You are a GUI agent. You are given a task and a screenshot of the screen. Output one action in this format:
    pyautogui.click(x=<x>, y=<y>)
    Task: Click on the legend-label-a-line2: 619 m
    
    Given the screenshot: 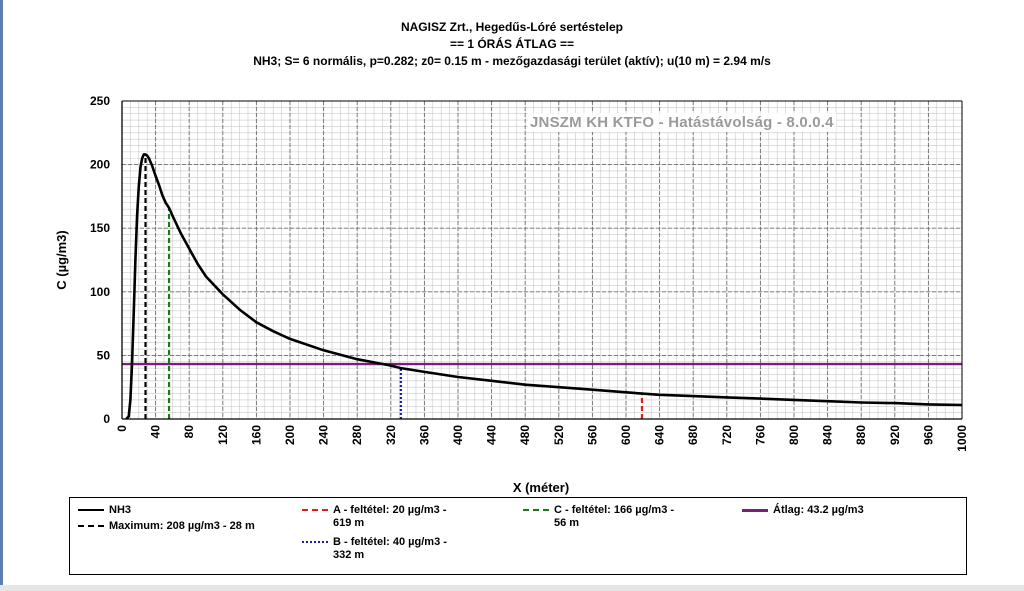 What is the action you would take?
    pyautogui.click(x=349, y=523)
    